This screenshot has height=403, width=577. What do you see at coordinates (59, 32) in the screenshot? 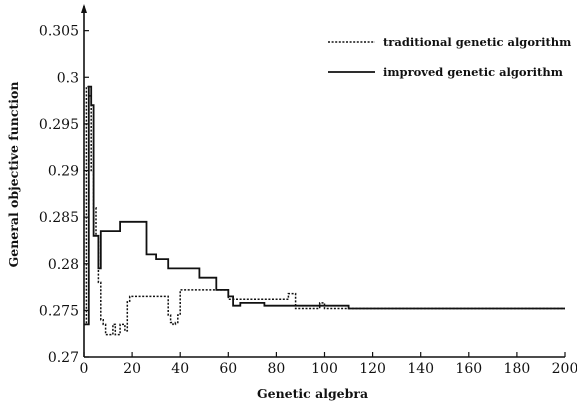
I see `y-tick-label: 0.305` at bounding box center [59, 32].